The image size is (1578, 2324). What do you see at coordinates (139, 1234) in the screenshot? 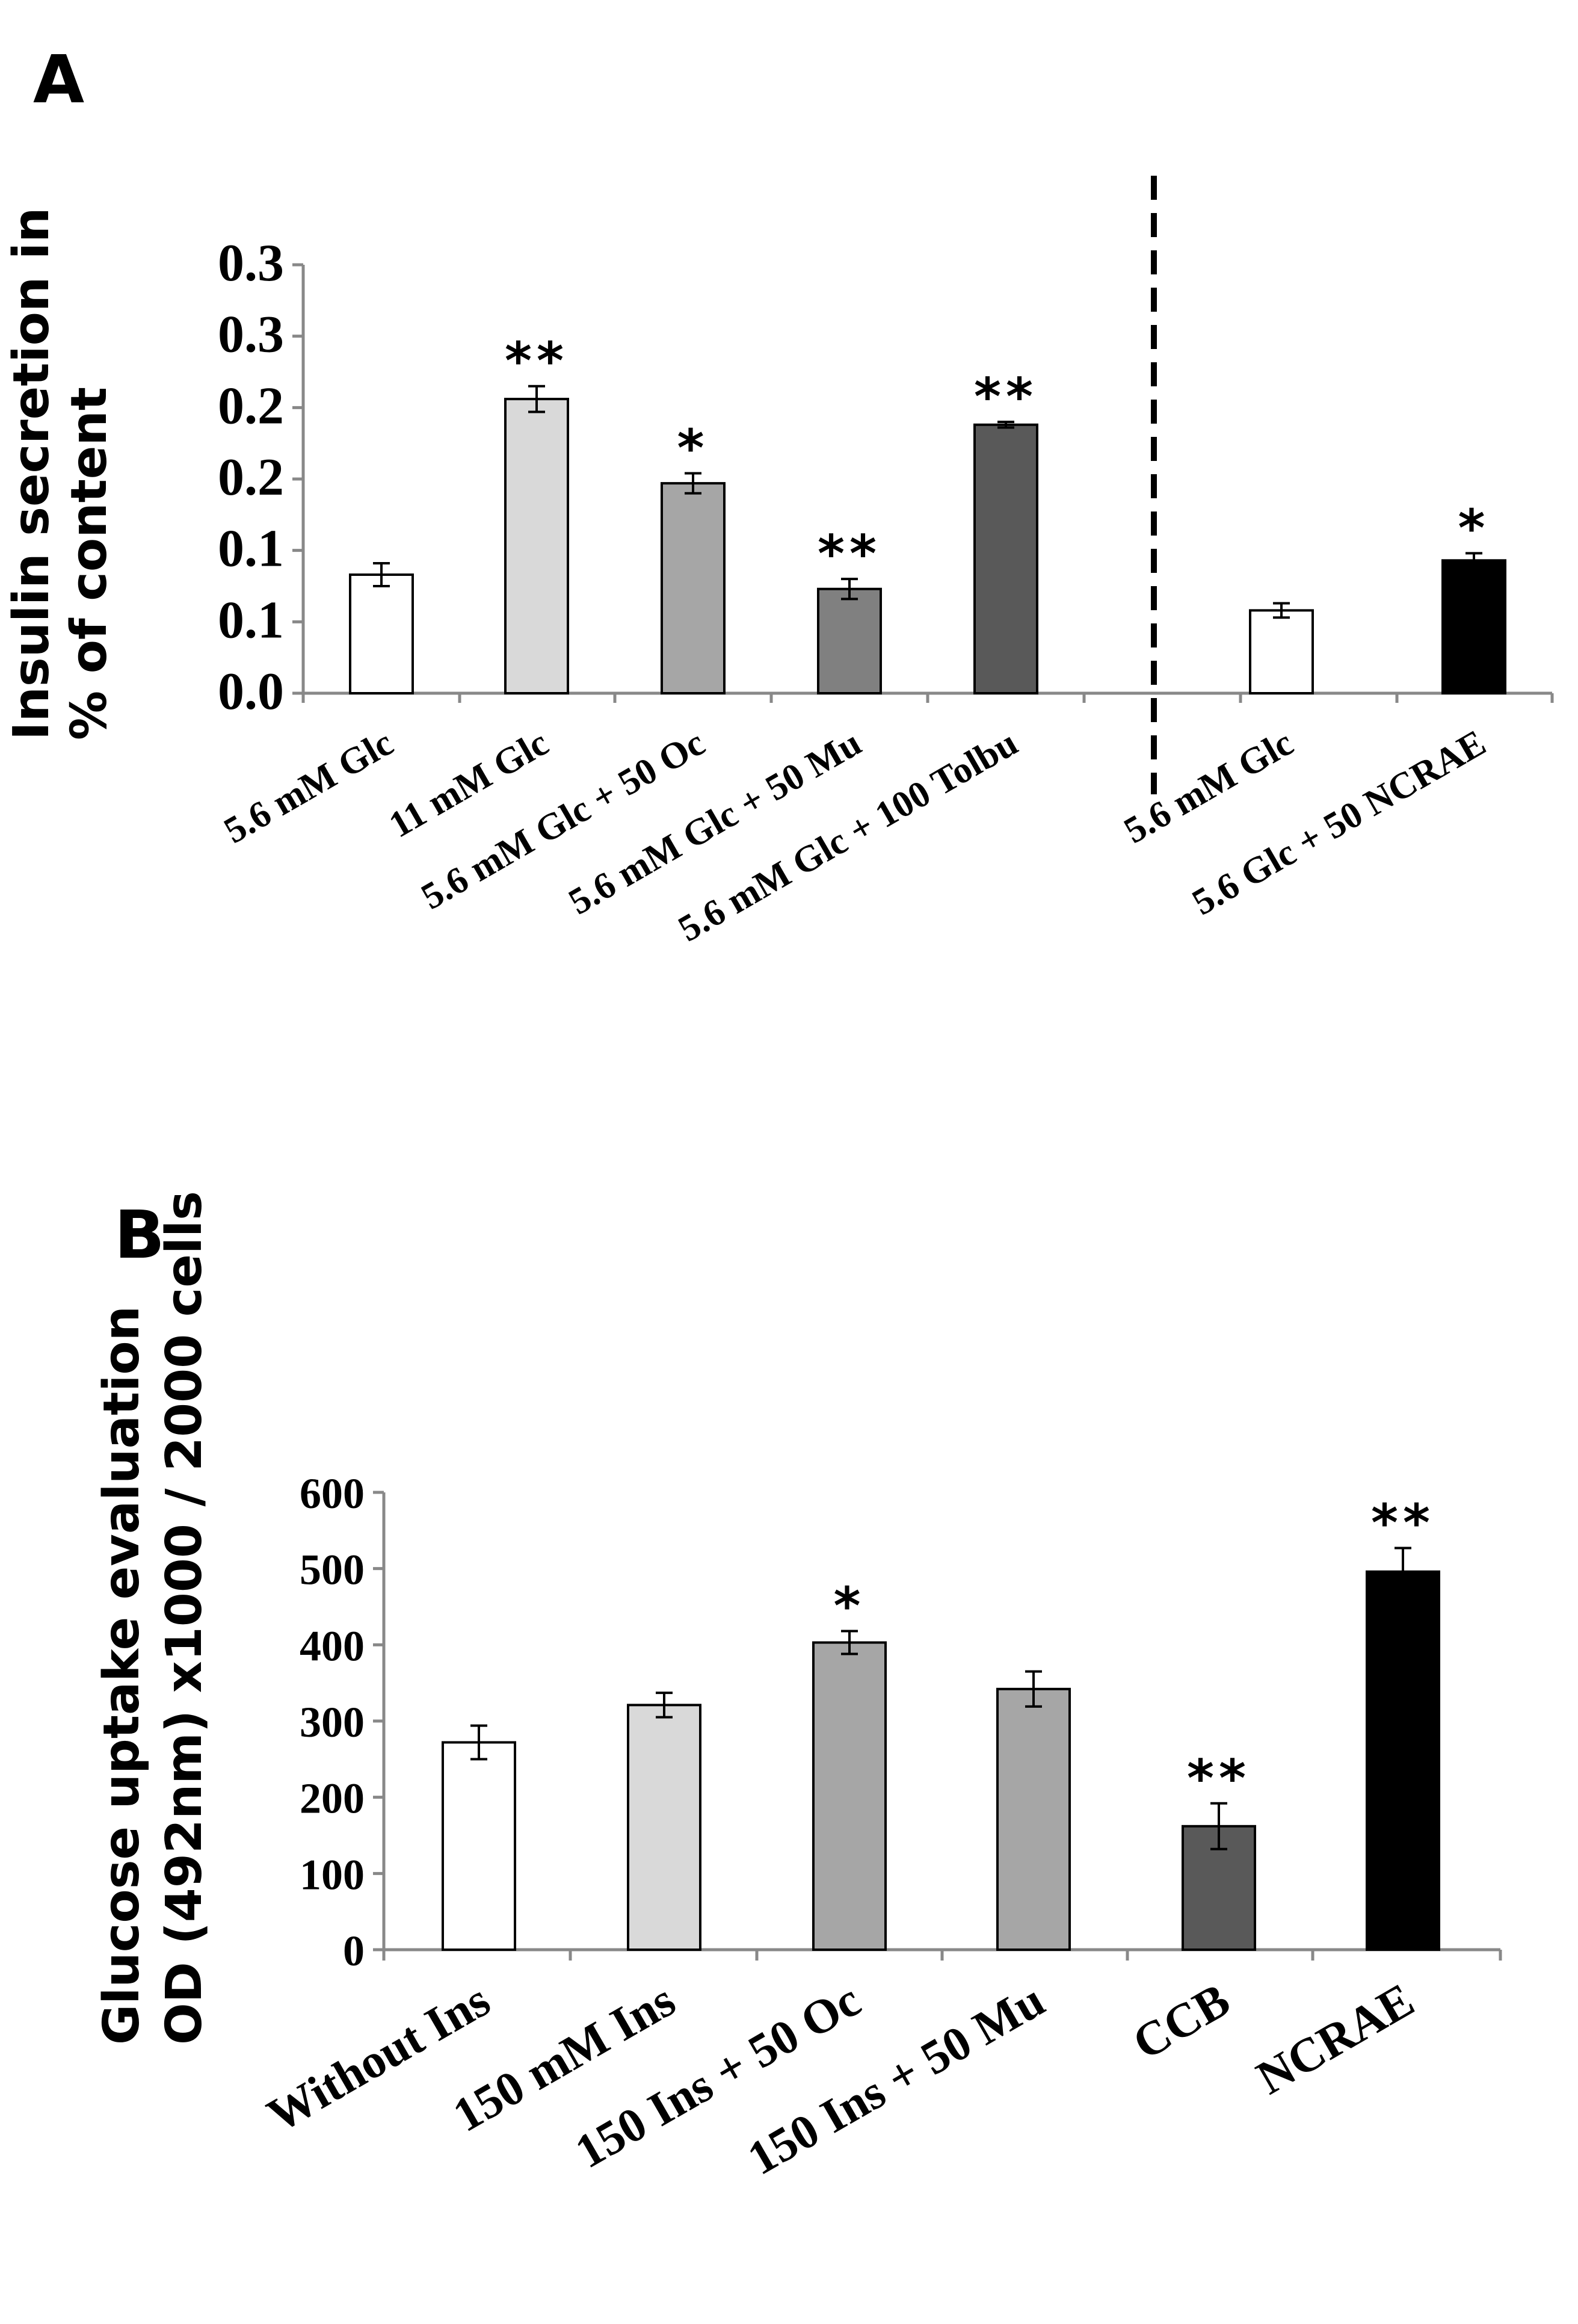
I see `panel-b-label: B` at bounding box center [139, 1234].